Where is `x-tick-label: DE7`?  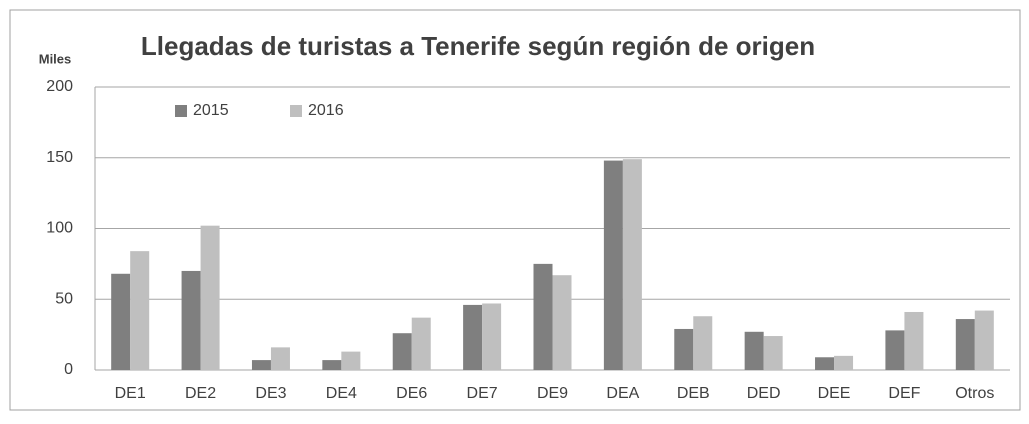
x-tick-label: DE7 is located at coordinates (482, 393).